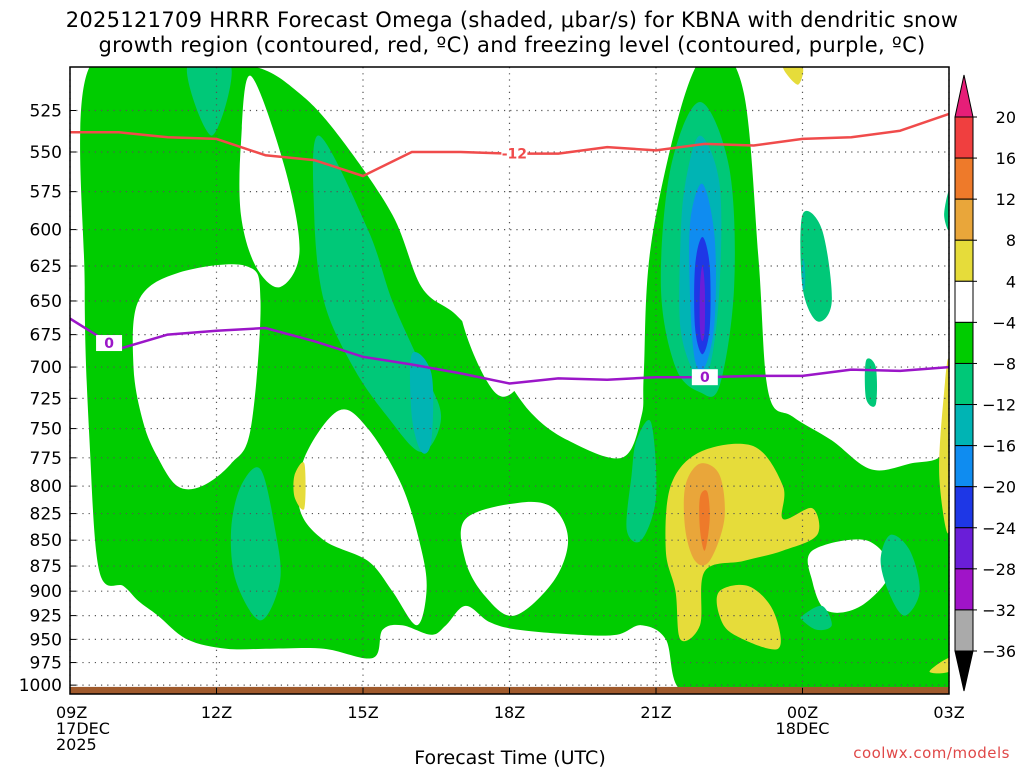  Describe the element at coordinates (999, 528) in the screenshot. I see `colorbar-label: −24` at that location.